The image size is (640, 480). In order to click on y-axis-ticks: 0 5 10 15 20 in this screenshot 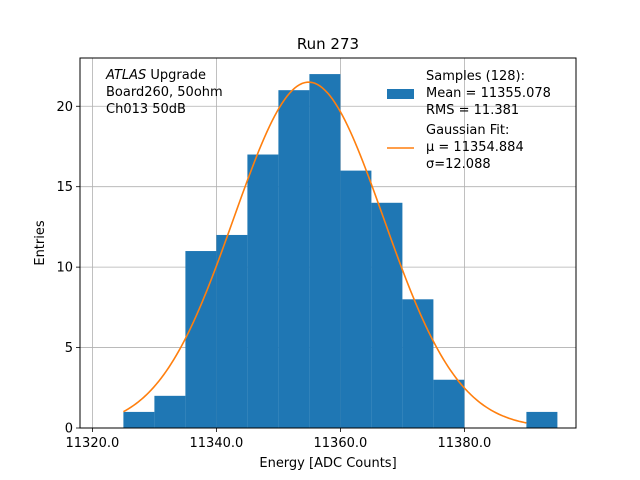, I will do `click(68, 268)`.